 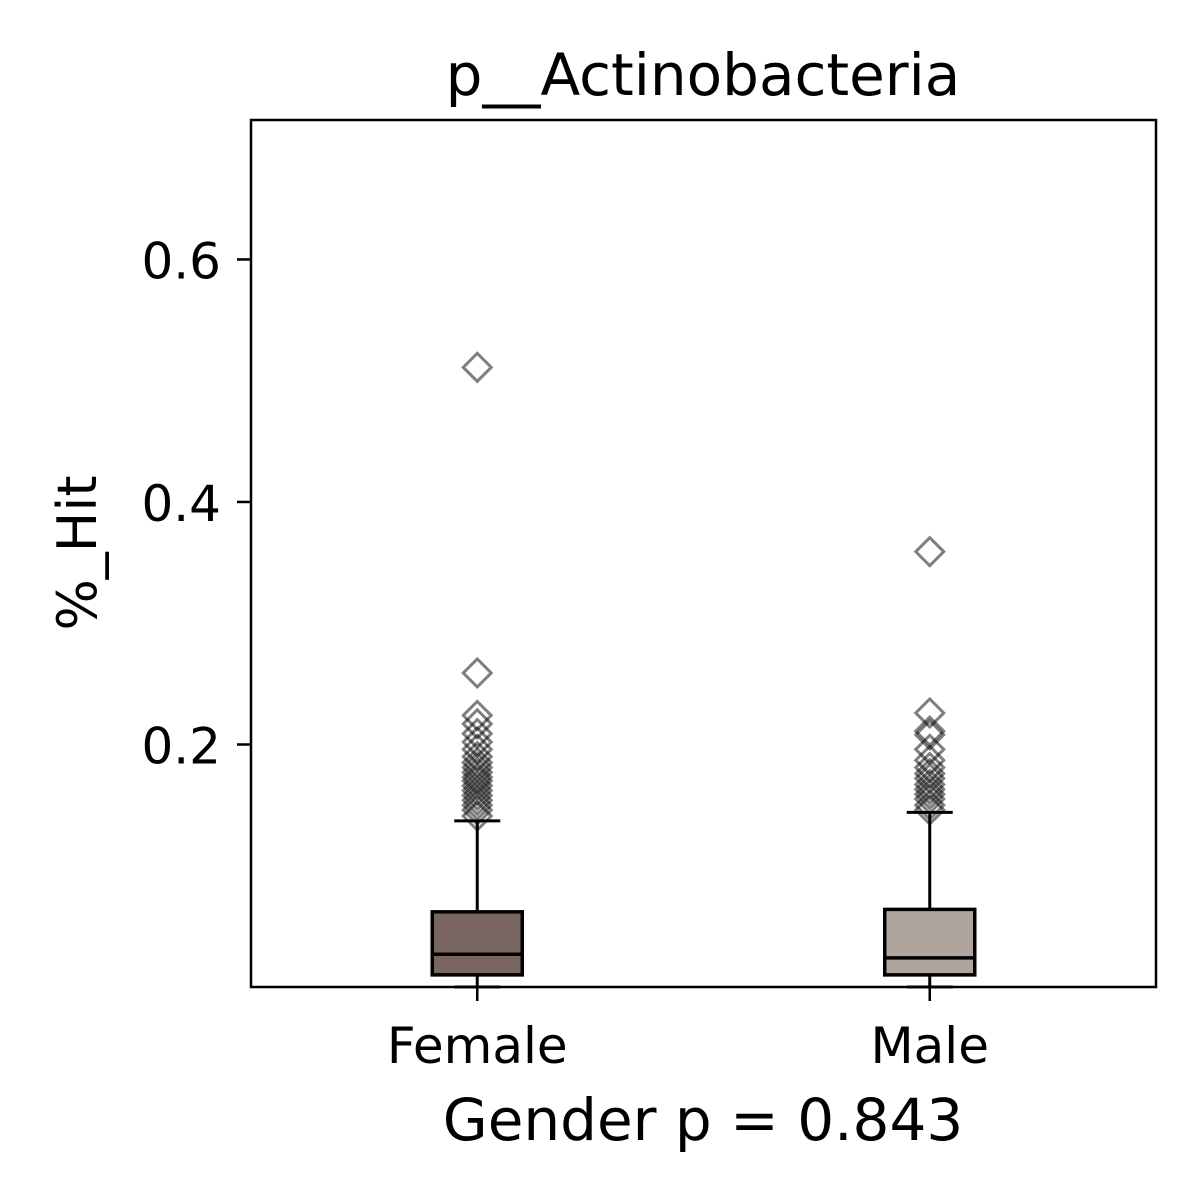 I want to click on box-group-female, so click(x=477, y=670).